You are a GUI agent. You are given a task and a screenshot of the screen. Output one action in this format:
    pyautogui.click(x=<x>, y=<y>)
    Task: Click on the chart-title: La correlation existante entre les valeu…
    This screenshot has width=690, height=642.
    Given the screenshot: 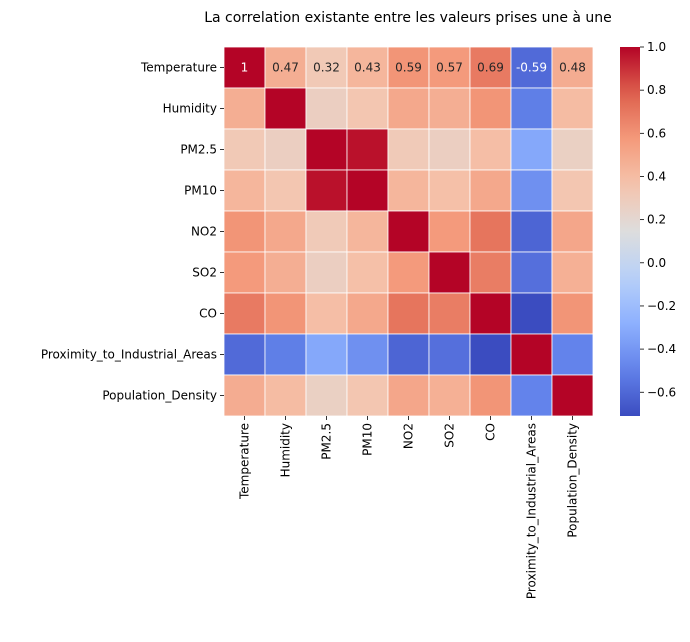 What is the action you would take?
    pyautogui.click(x=408, y=18)
    